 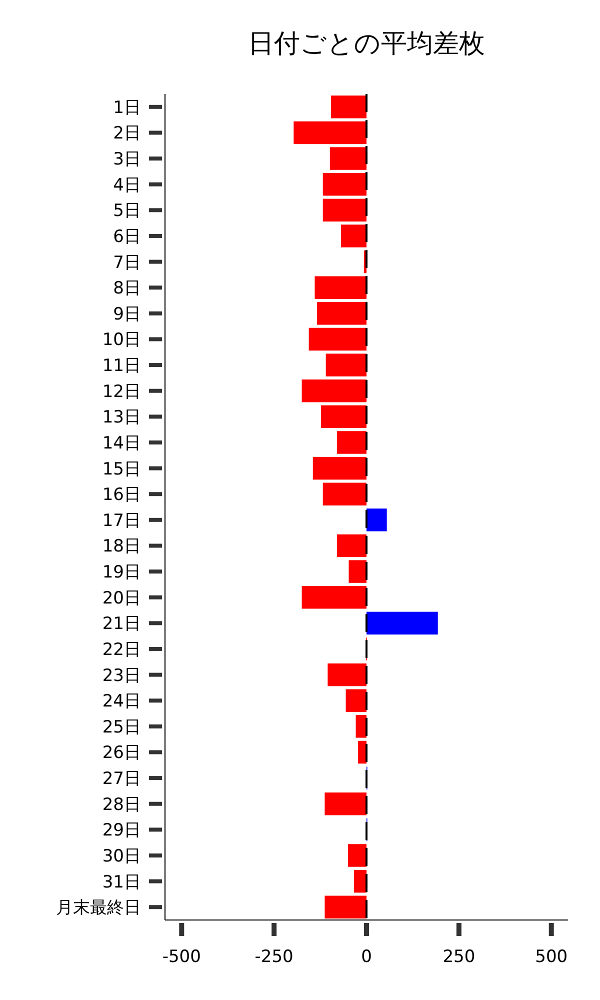 What do you see at coordinates (366, 44) in the screenshot?
I see `chart-title: 日付ごとの平均差枚` at bounding box center [366, 44].